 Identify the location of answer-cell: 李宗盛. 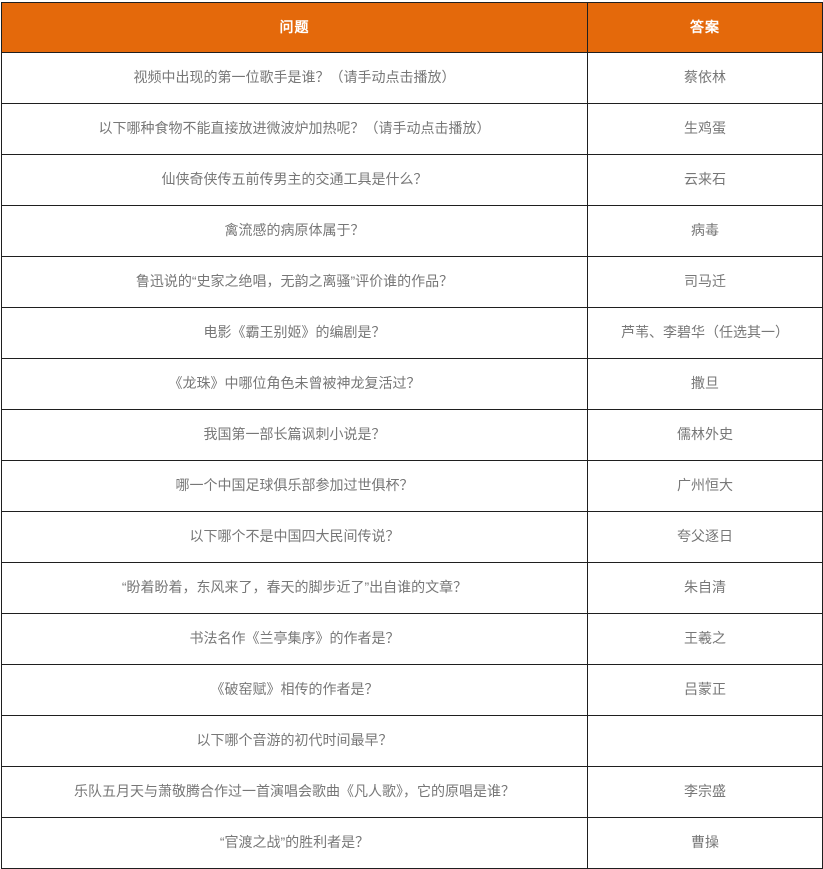
(705, 792).